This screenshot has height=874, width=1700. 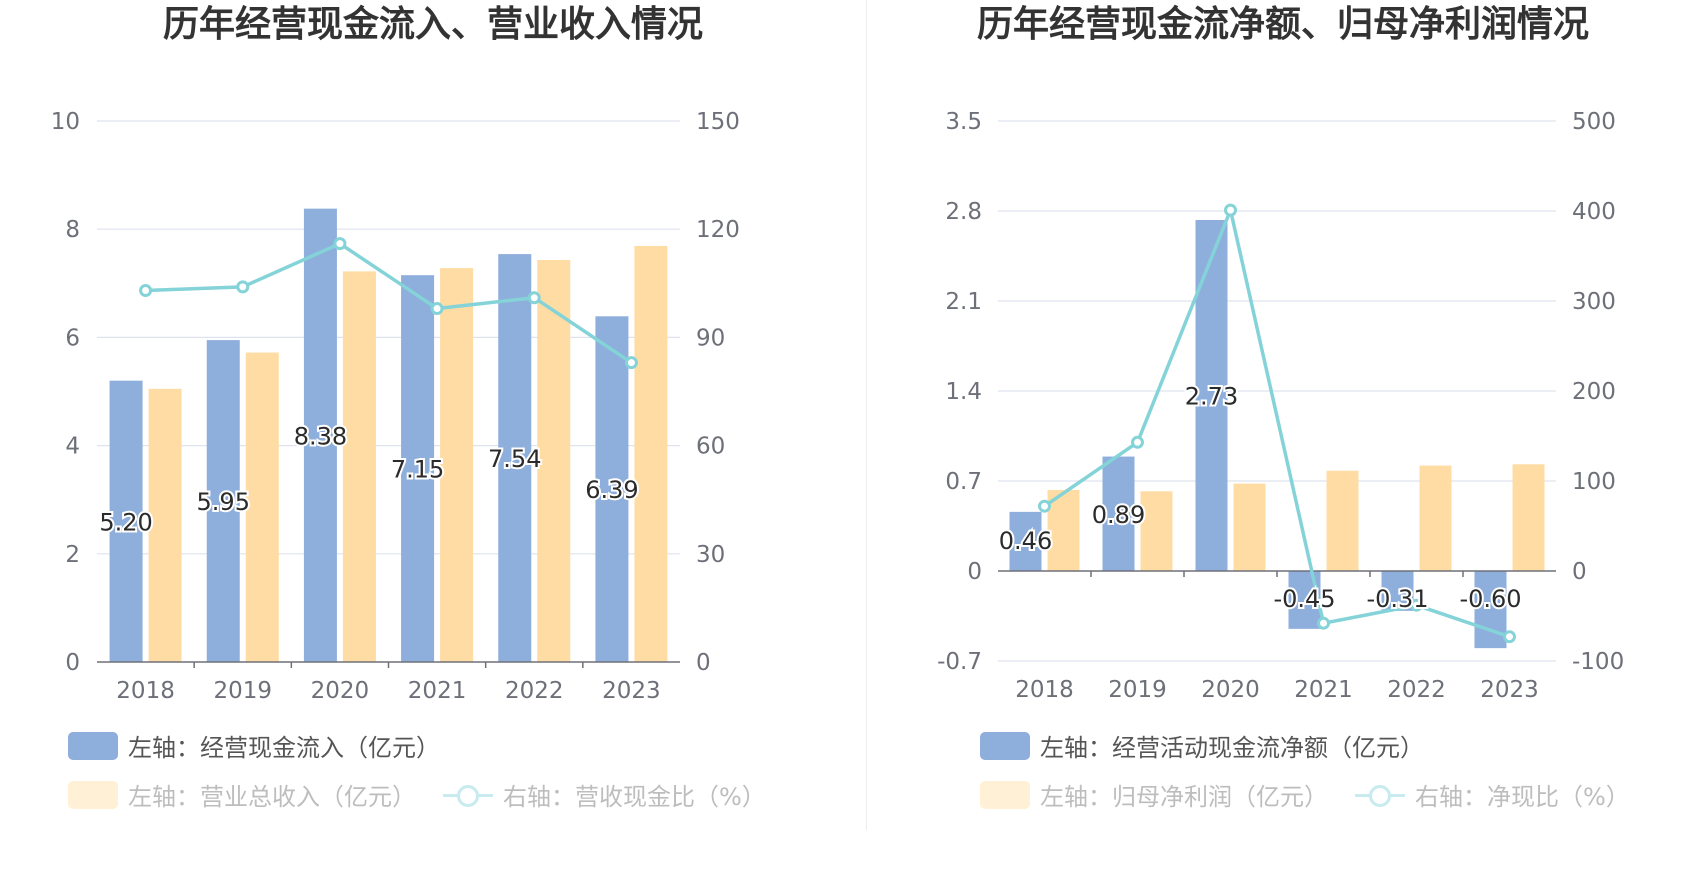 I want to click on y-tick-label-right: 60, so click(x=710, y=447).